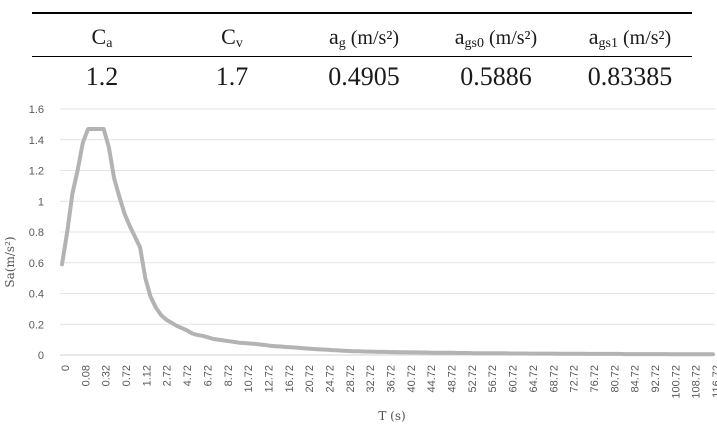 The image size is (717, 426). I want to click on x-tick-label: 56.72, so click(493, 379).